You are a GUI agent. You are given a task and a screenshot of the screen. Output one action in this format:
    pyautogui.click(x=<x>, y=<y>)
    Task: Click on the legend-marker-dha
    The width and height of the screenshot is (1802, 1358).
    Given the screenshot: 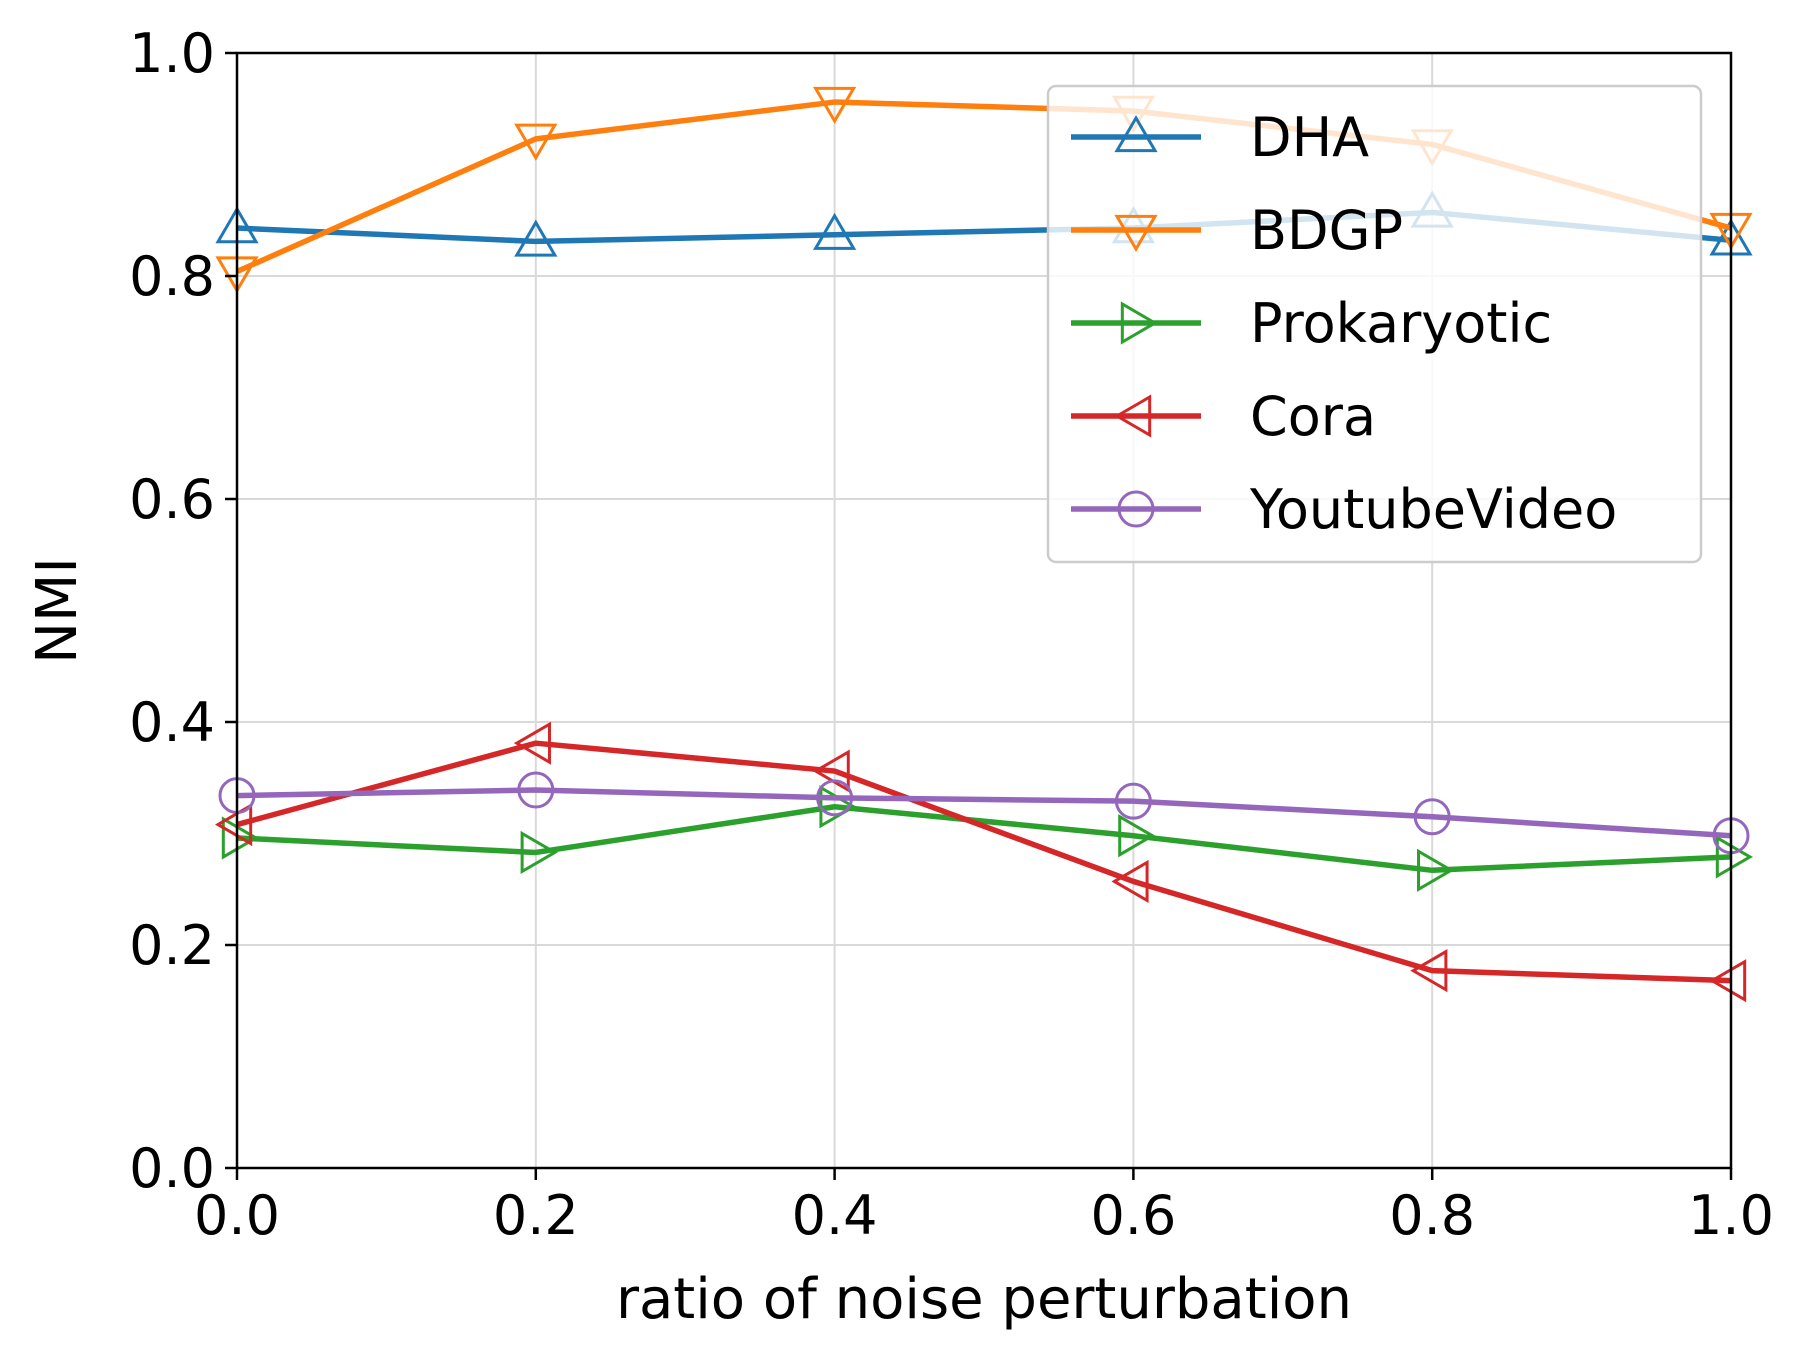 What is the action you would take?
    pyautogui.click(x=1136, y=134)
    